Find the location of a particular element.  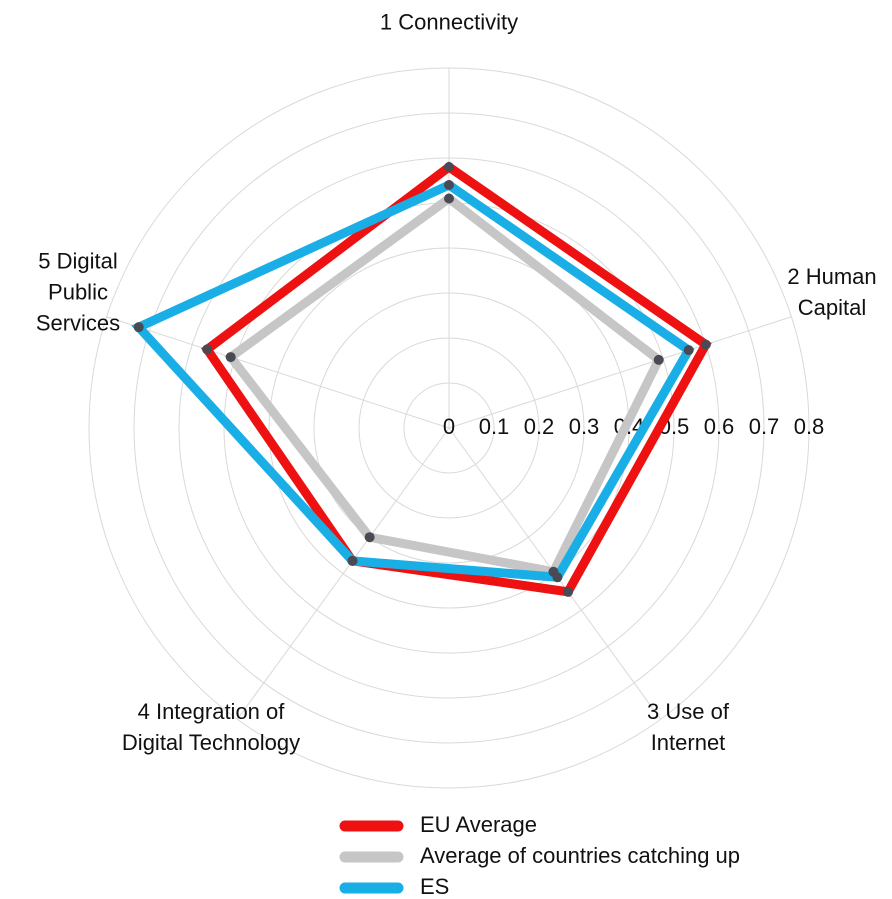

tick-label: 0.1 is located at coordinates (494, 426).